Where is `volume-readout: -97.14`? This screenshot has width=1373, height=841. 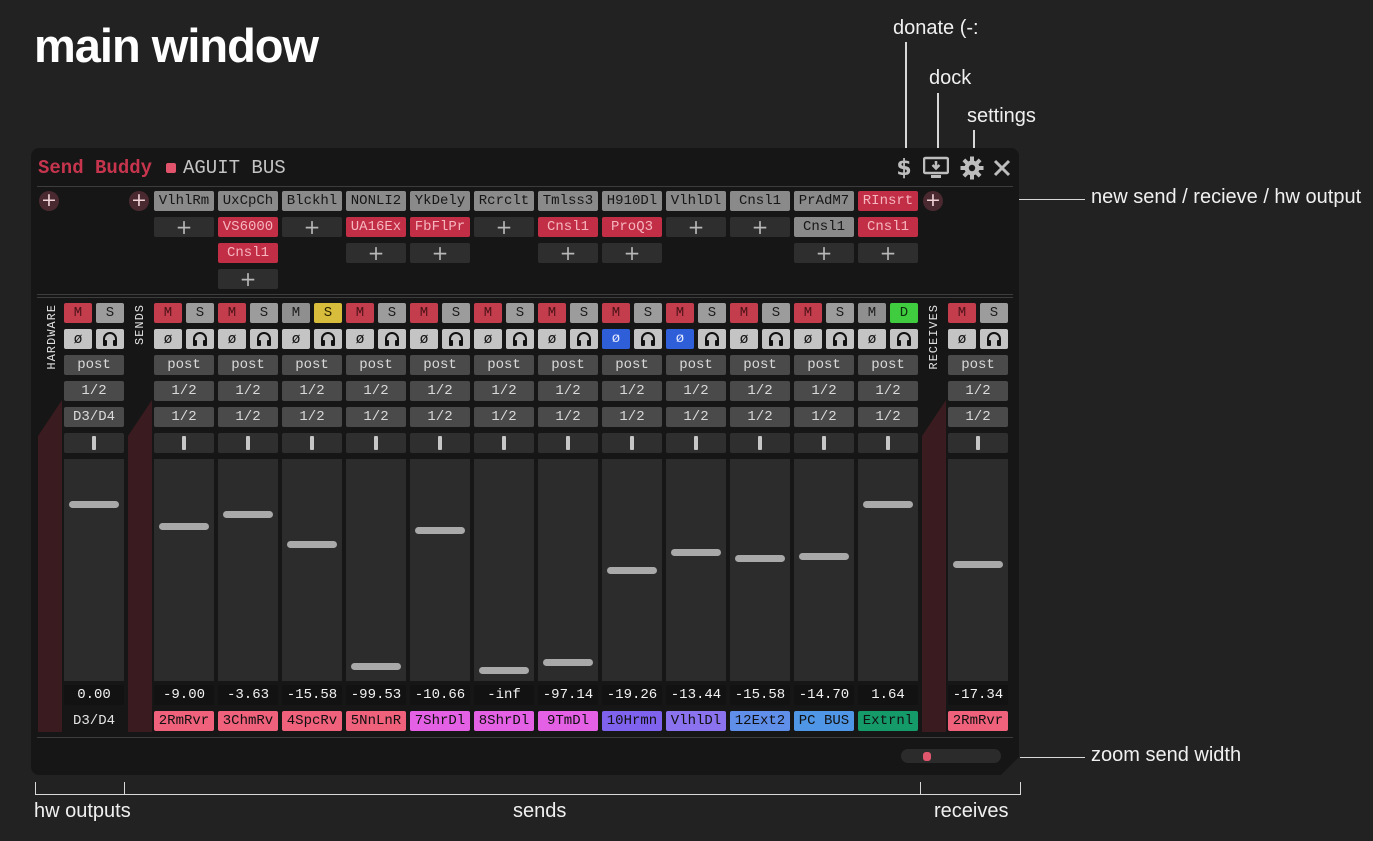
volume-readout: -97.14 is located at coordinates (568, 695).